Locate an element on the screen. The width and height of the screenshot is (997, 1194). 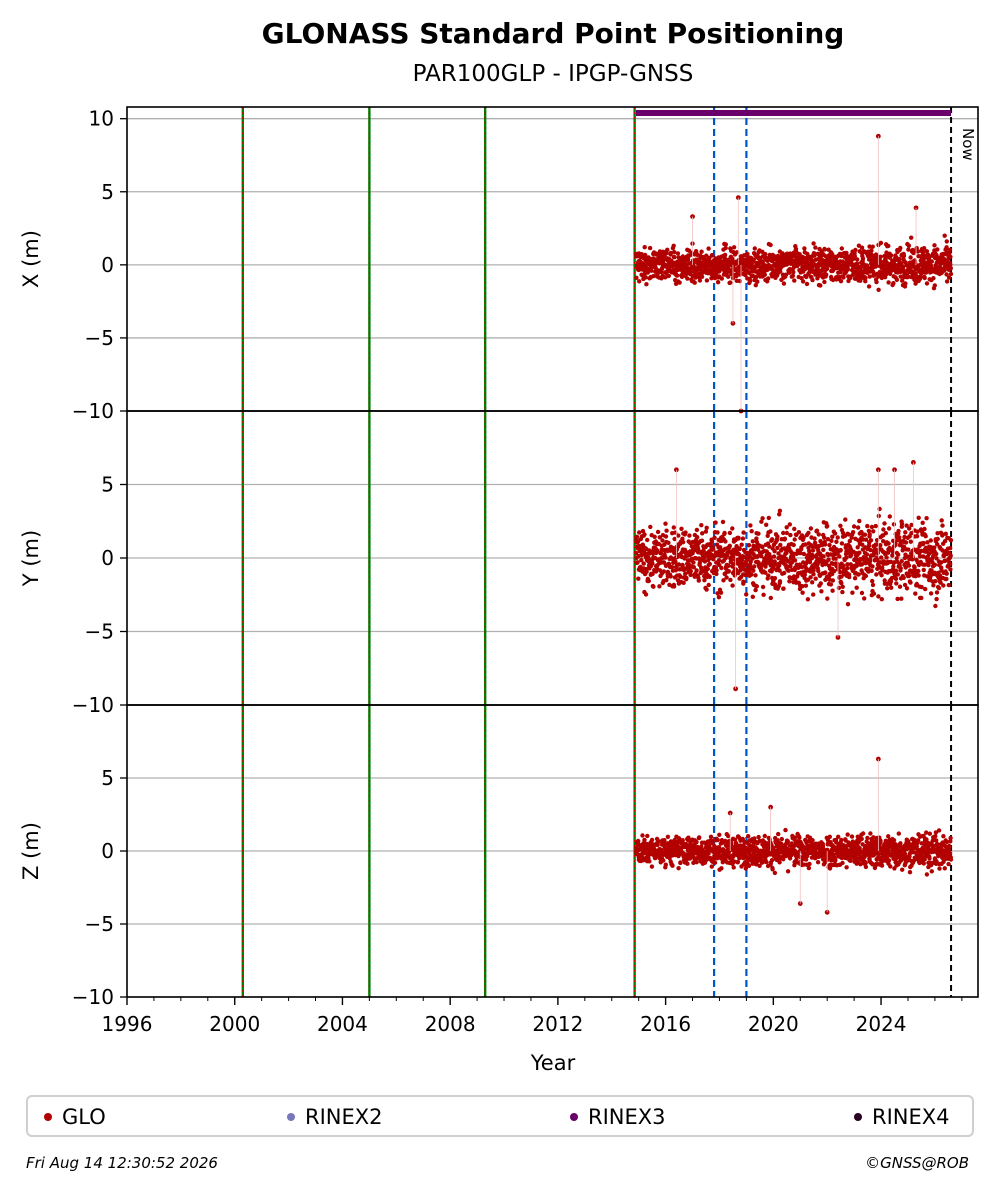
y-tick-label: 0 is located at coordinates (107, 558).